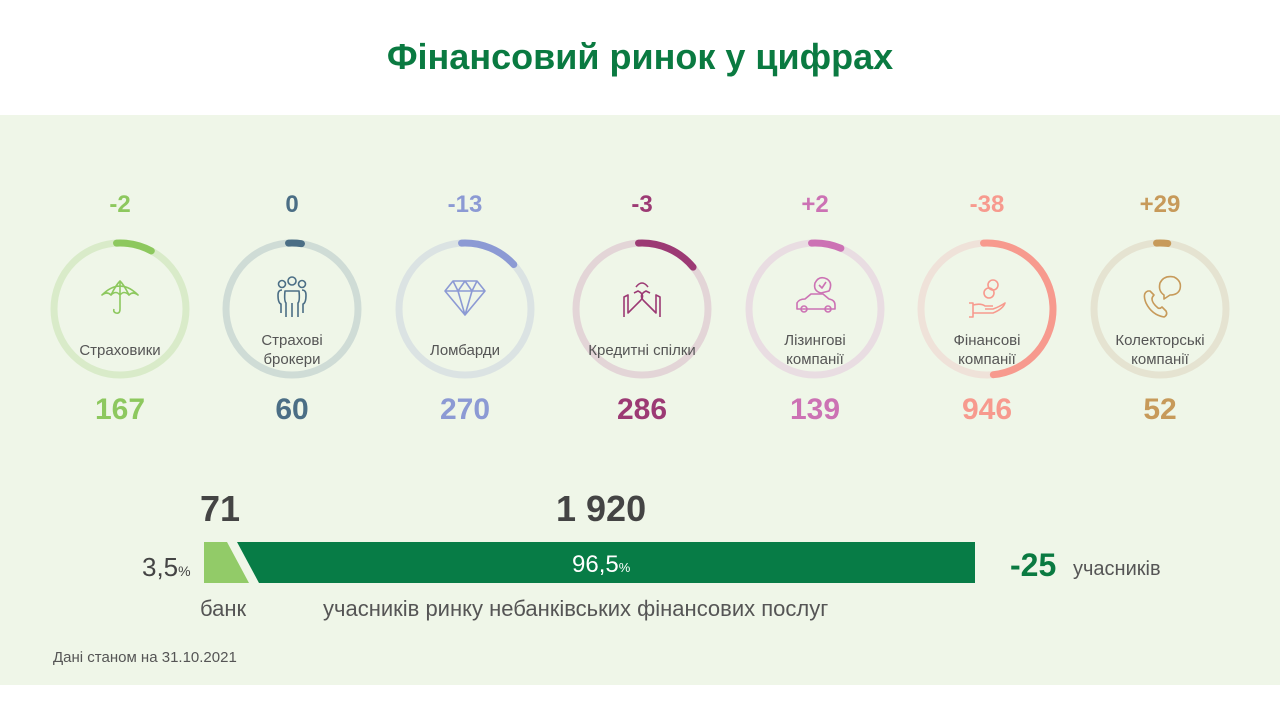 The width and height of the screenshot is (1280, 720). Describe the element at coordinates (1033, 565) in the screenshot. I see `change-count: -25` at that location.